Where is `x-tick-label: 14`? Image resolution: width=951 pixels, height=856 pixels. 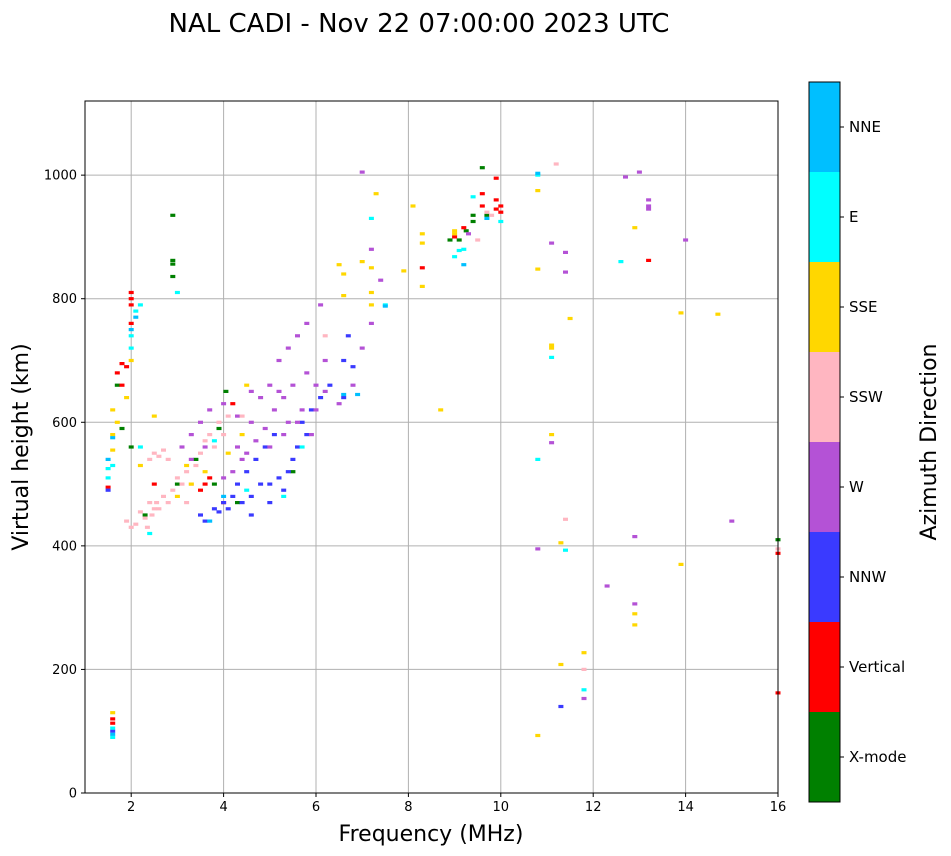
x-tick-label: 14 is located at coordinates (685, 807).